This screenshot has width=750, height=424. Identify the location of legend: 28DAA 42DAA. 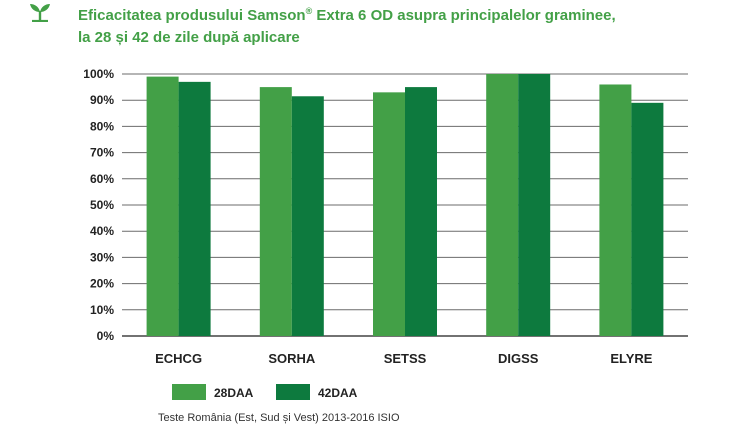
(265, 392).